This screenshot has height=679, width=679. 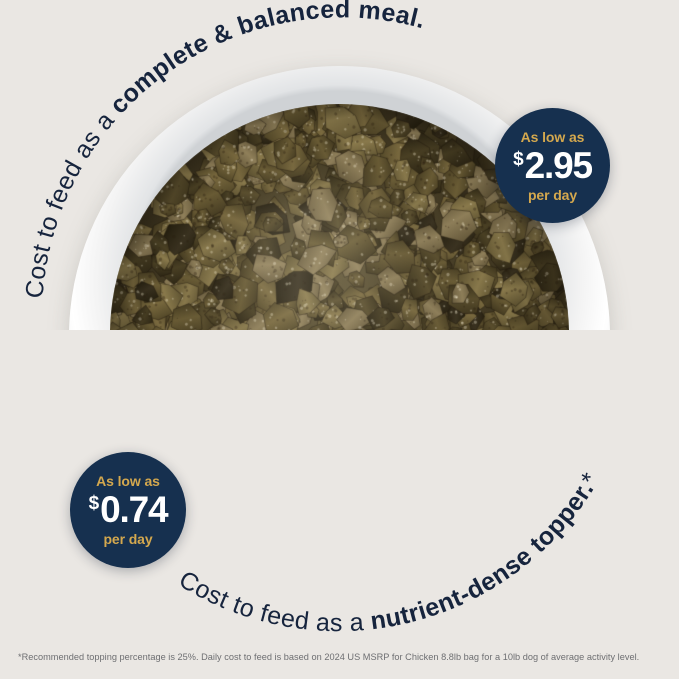 I want to click on badge-price: $ 0.74, so click(x=128, y=509).